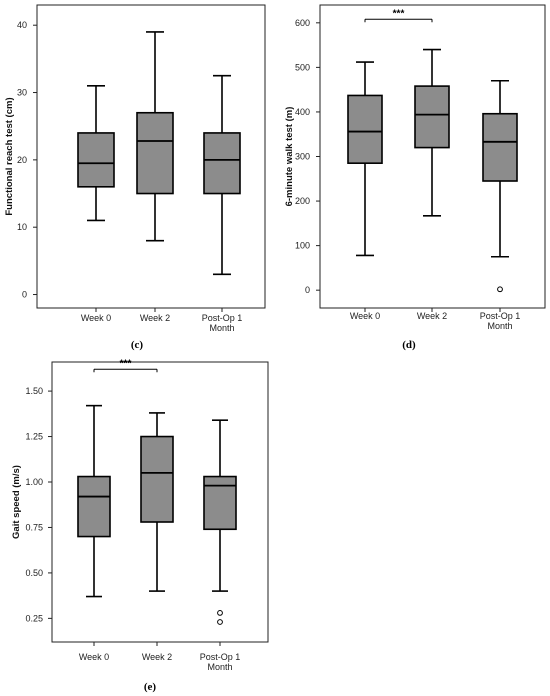 The width and height of the screenshot is (550, 696). What do you see at coordinates (34, 437) in the screenshot?
I see `y-tick-label: 1.25` at bounding box center [34, 437].